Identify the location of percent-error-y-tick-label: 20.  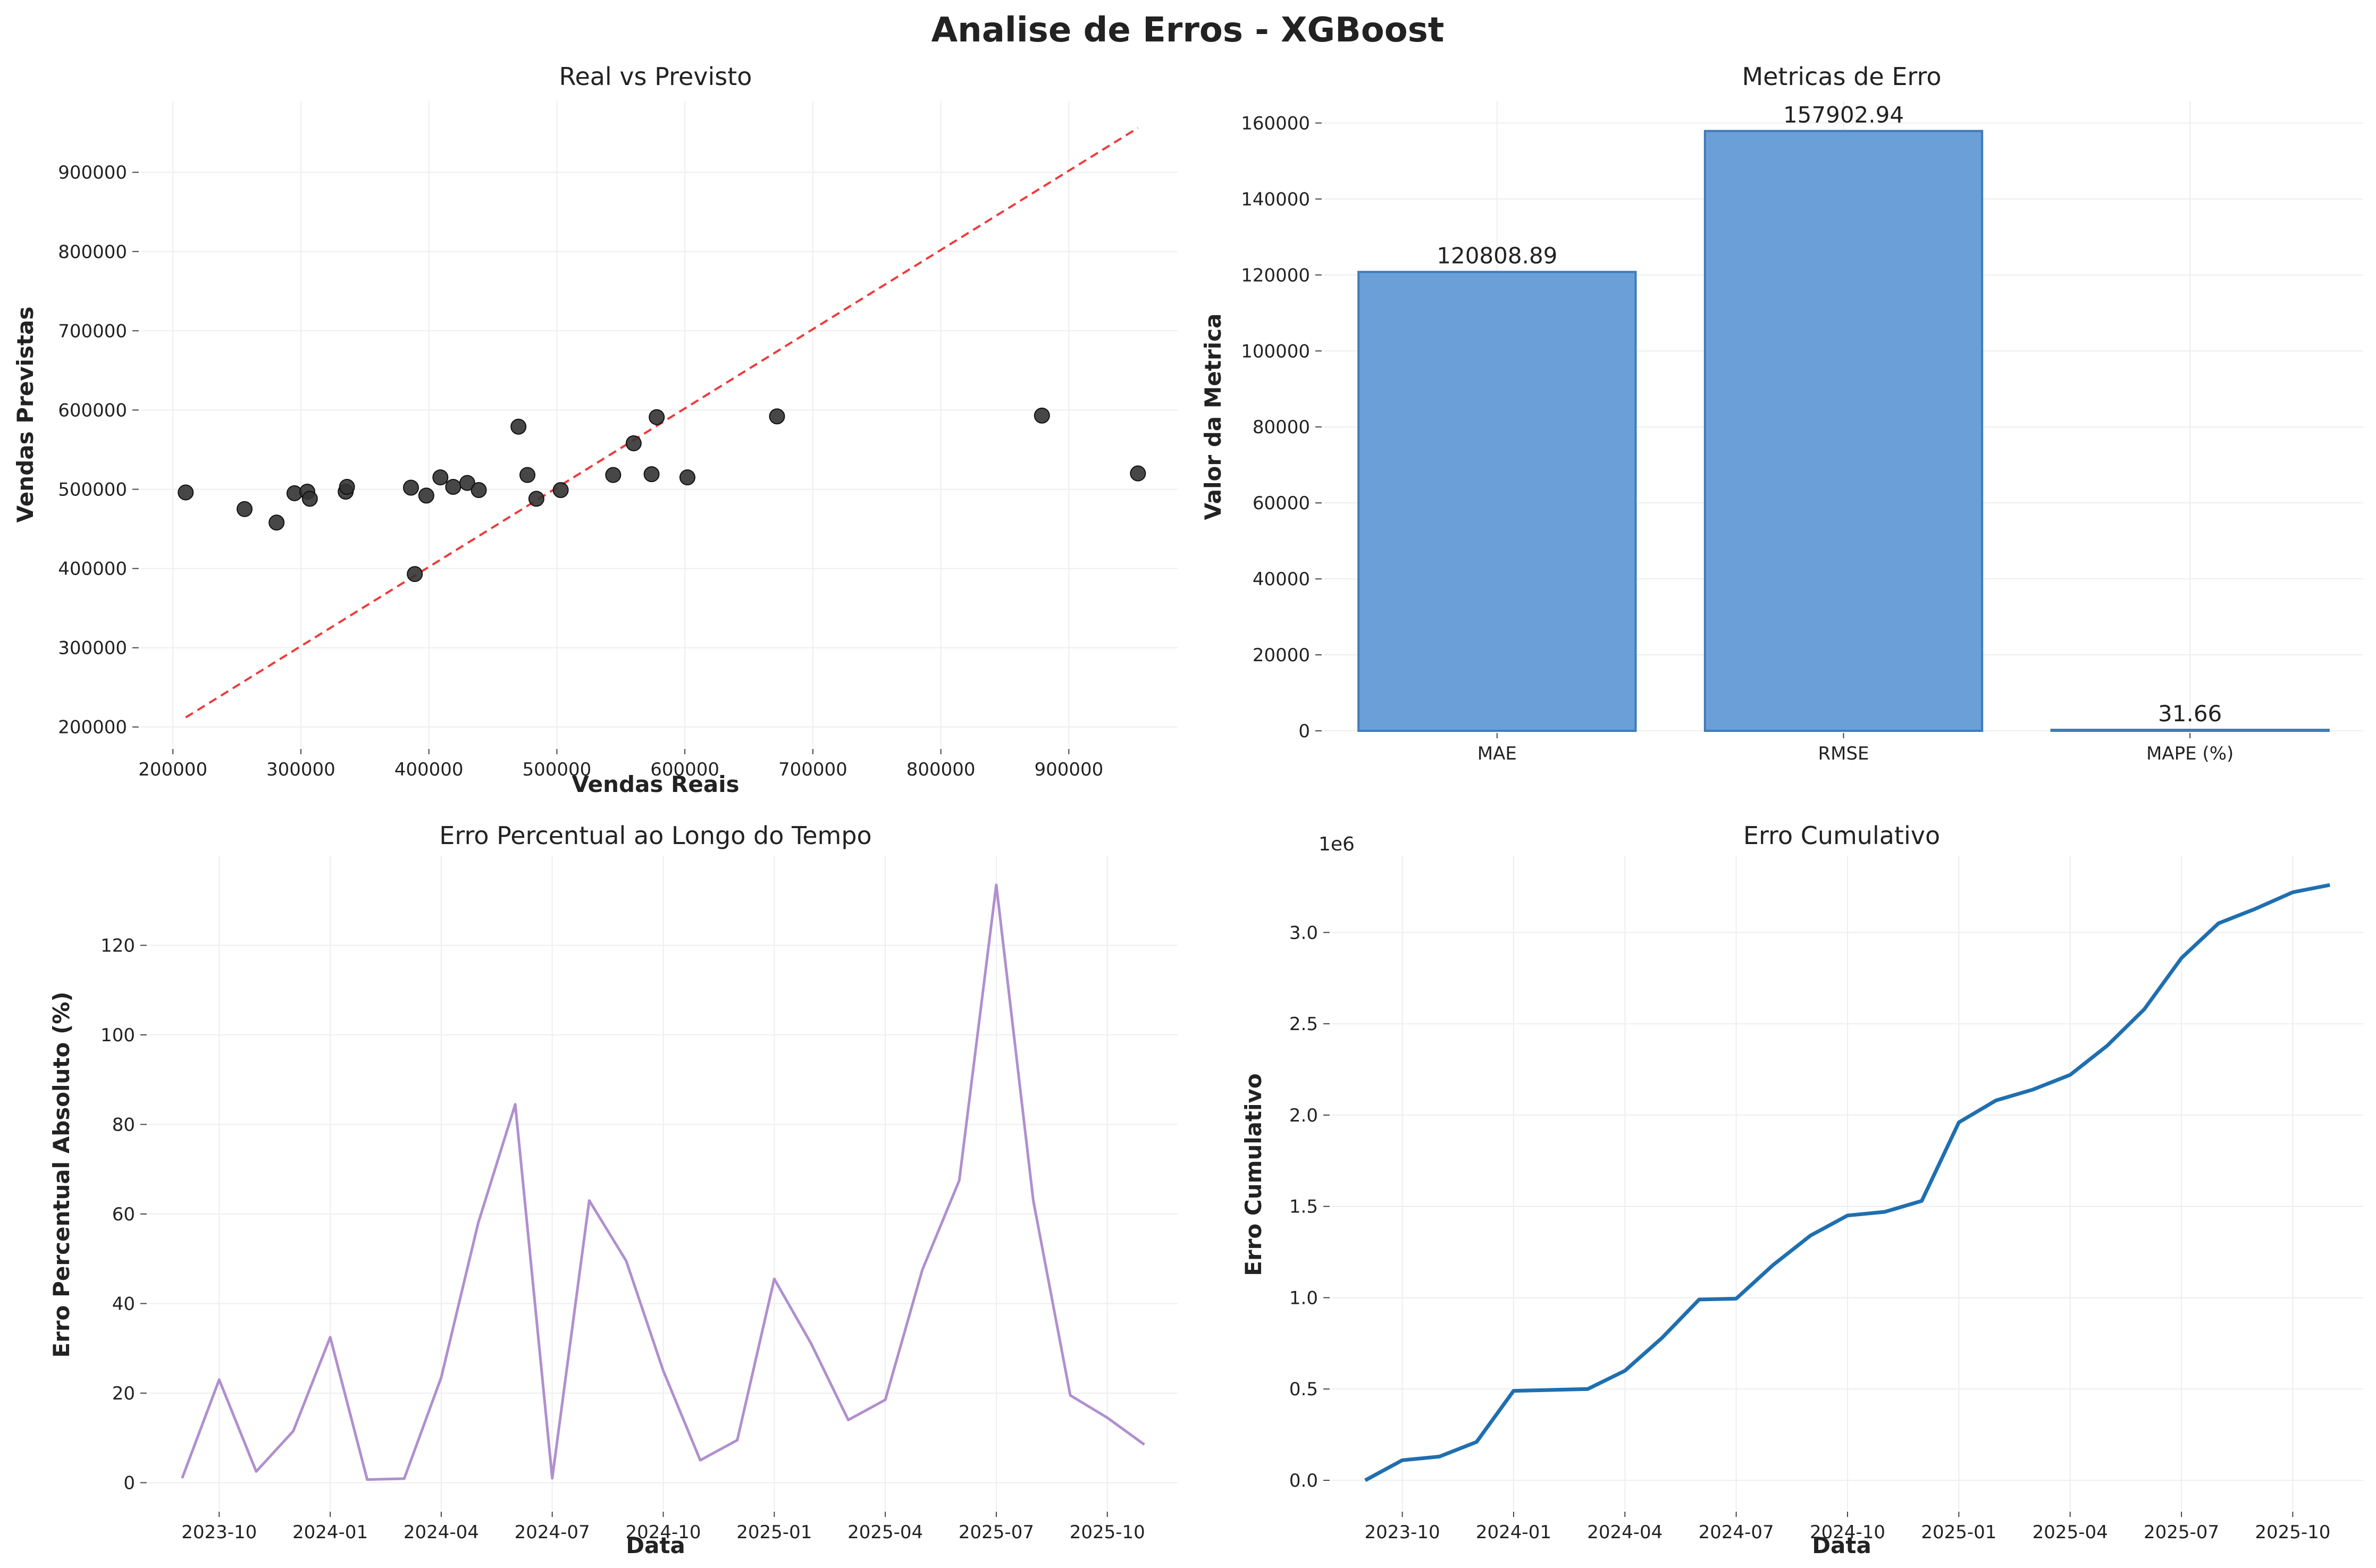
(123, 1393).